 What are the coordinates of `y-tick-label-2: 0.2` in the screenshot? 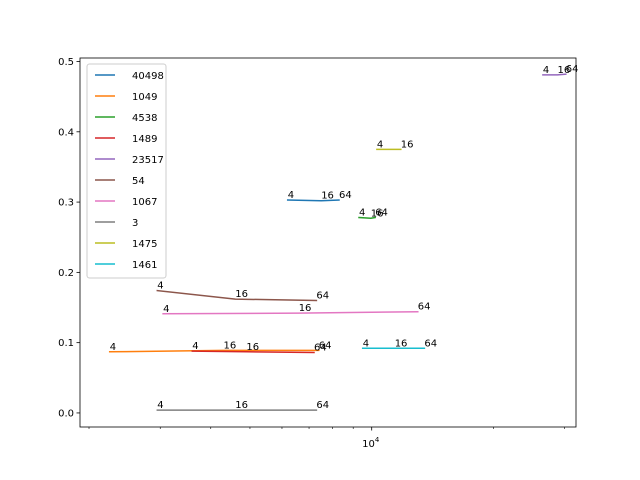 It's located at (66, 273).